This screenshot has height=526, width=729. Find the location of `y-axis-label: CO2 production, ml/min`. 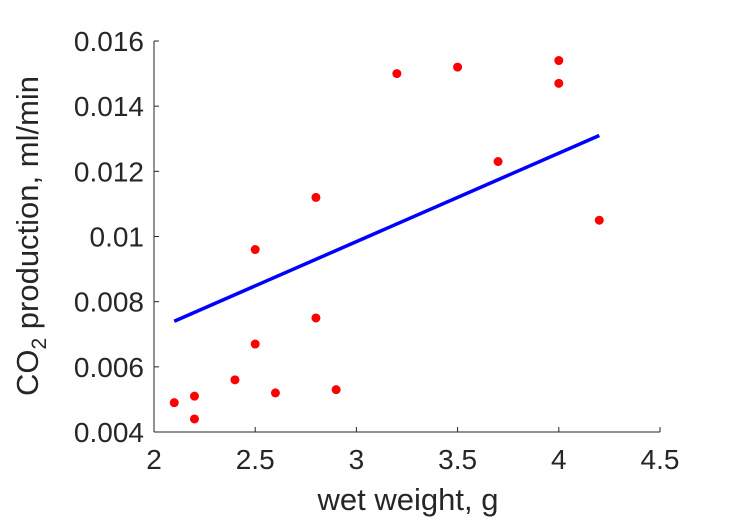

y-axis-label: CO2 production, ml/min is located at coordinates (30, 236).